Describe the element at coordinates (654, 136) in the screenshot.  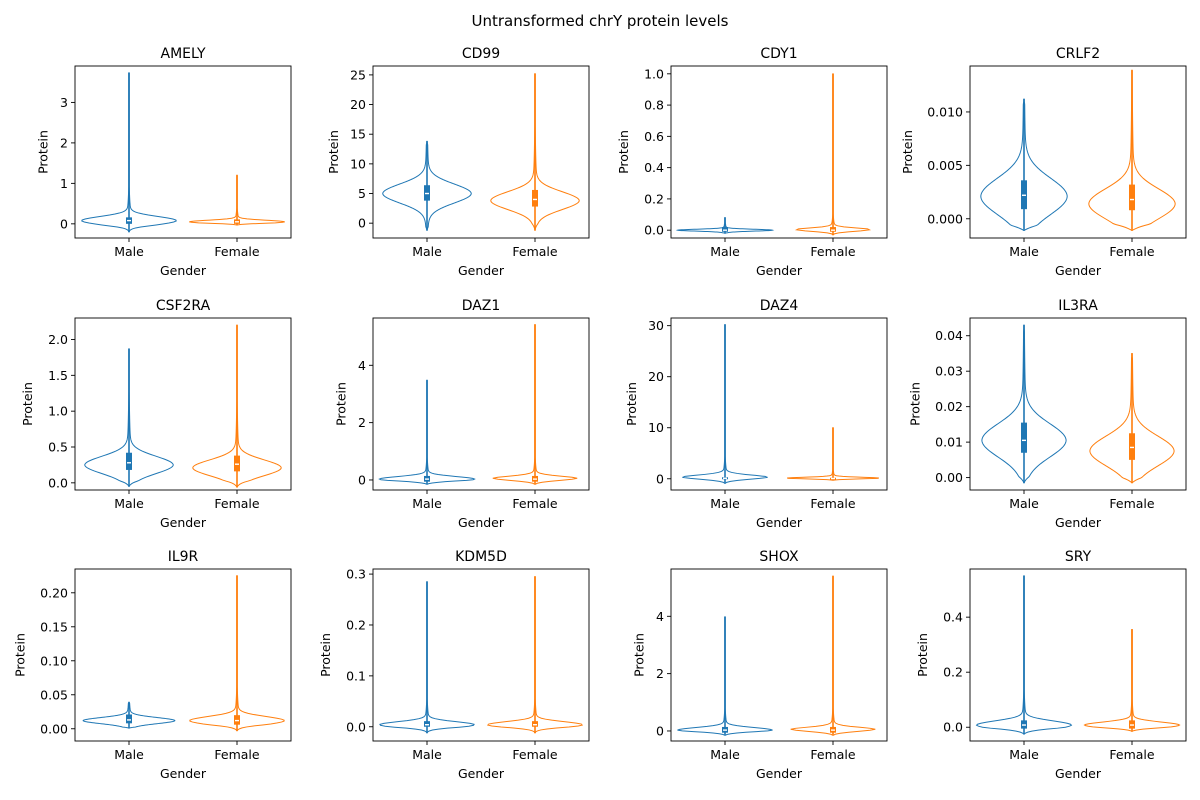
I see `y-tick-label: 0.6` at that location.